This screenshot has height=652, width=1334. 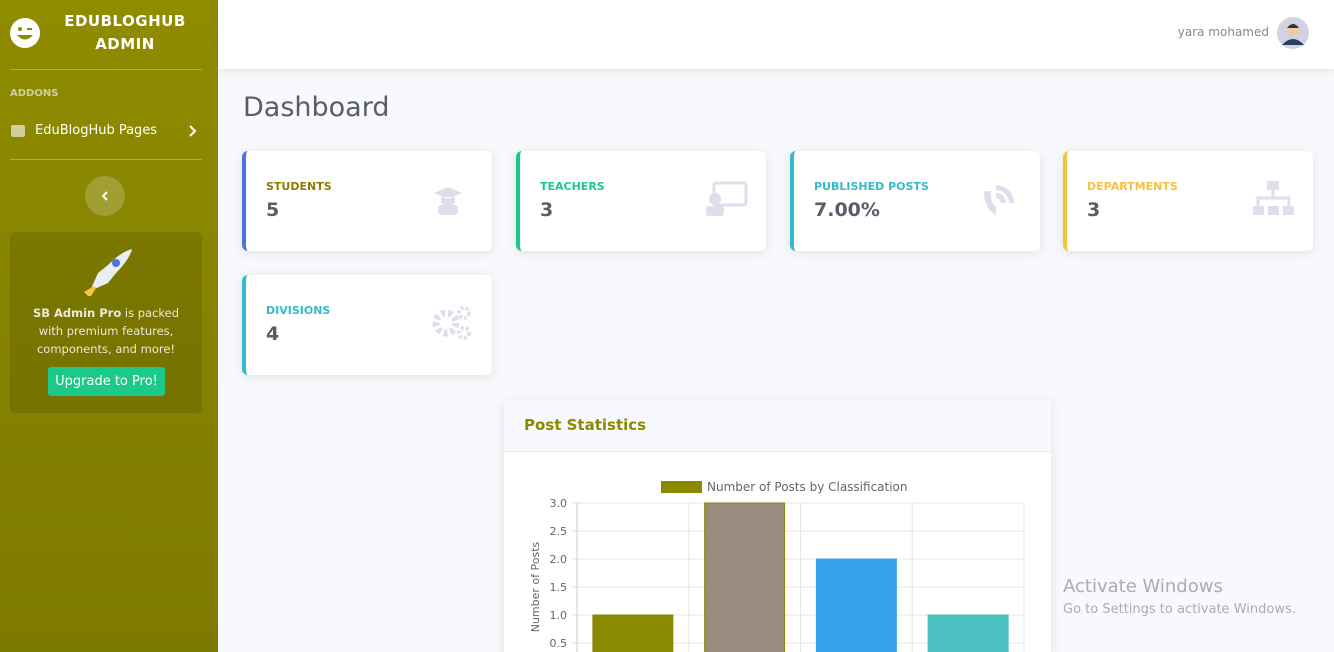 What do you see at coordinates (1293, 33) in the screenshot?
I see `avatar` at bounding box center [1293, 33].